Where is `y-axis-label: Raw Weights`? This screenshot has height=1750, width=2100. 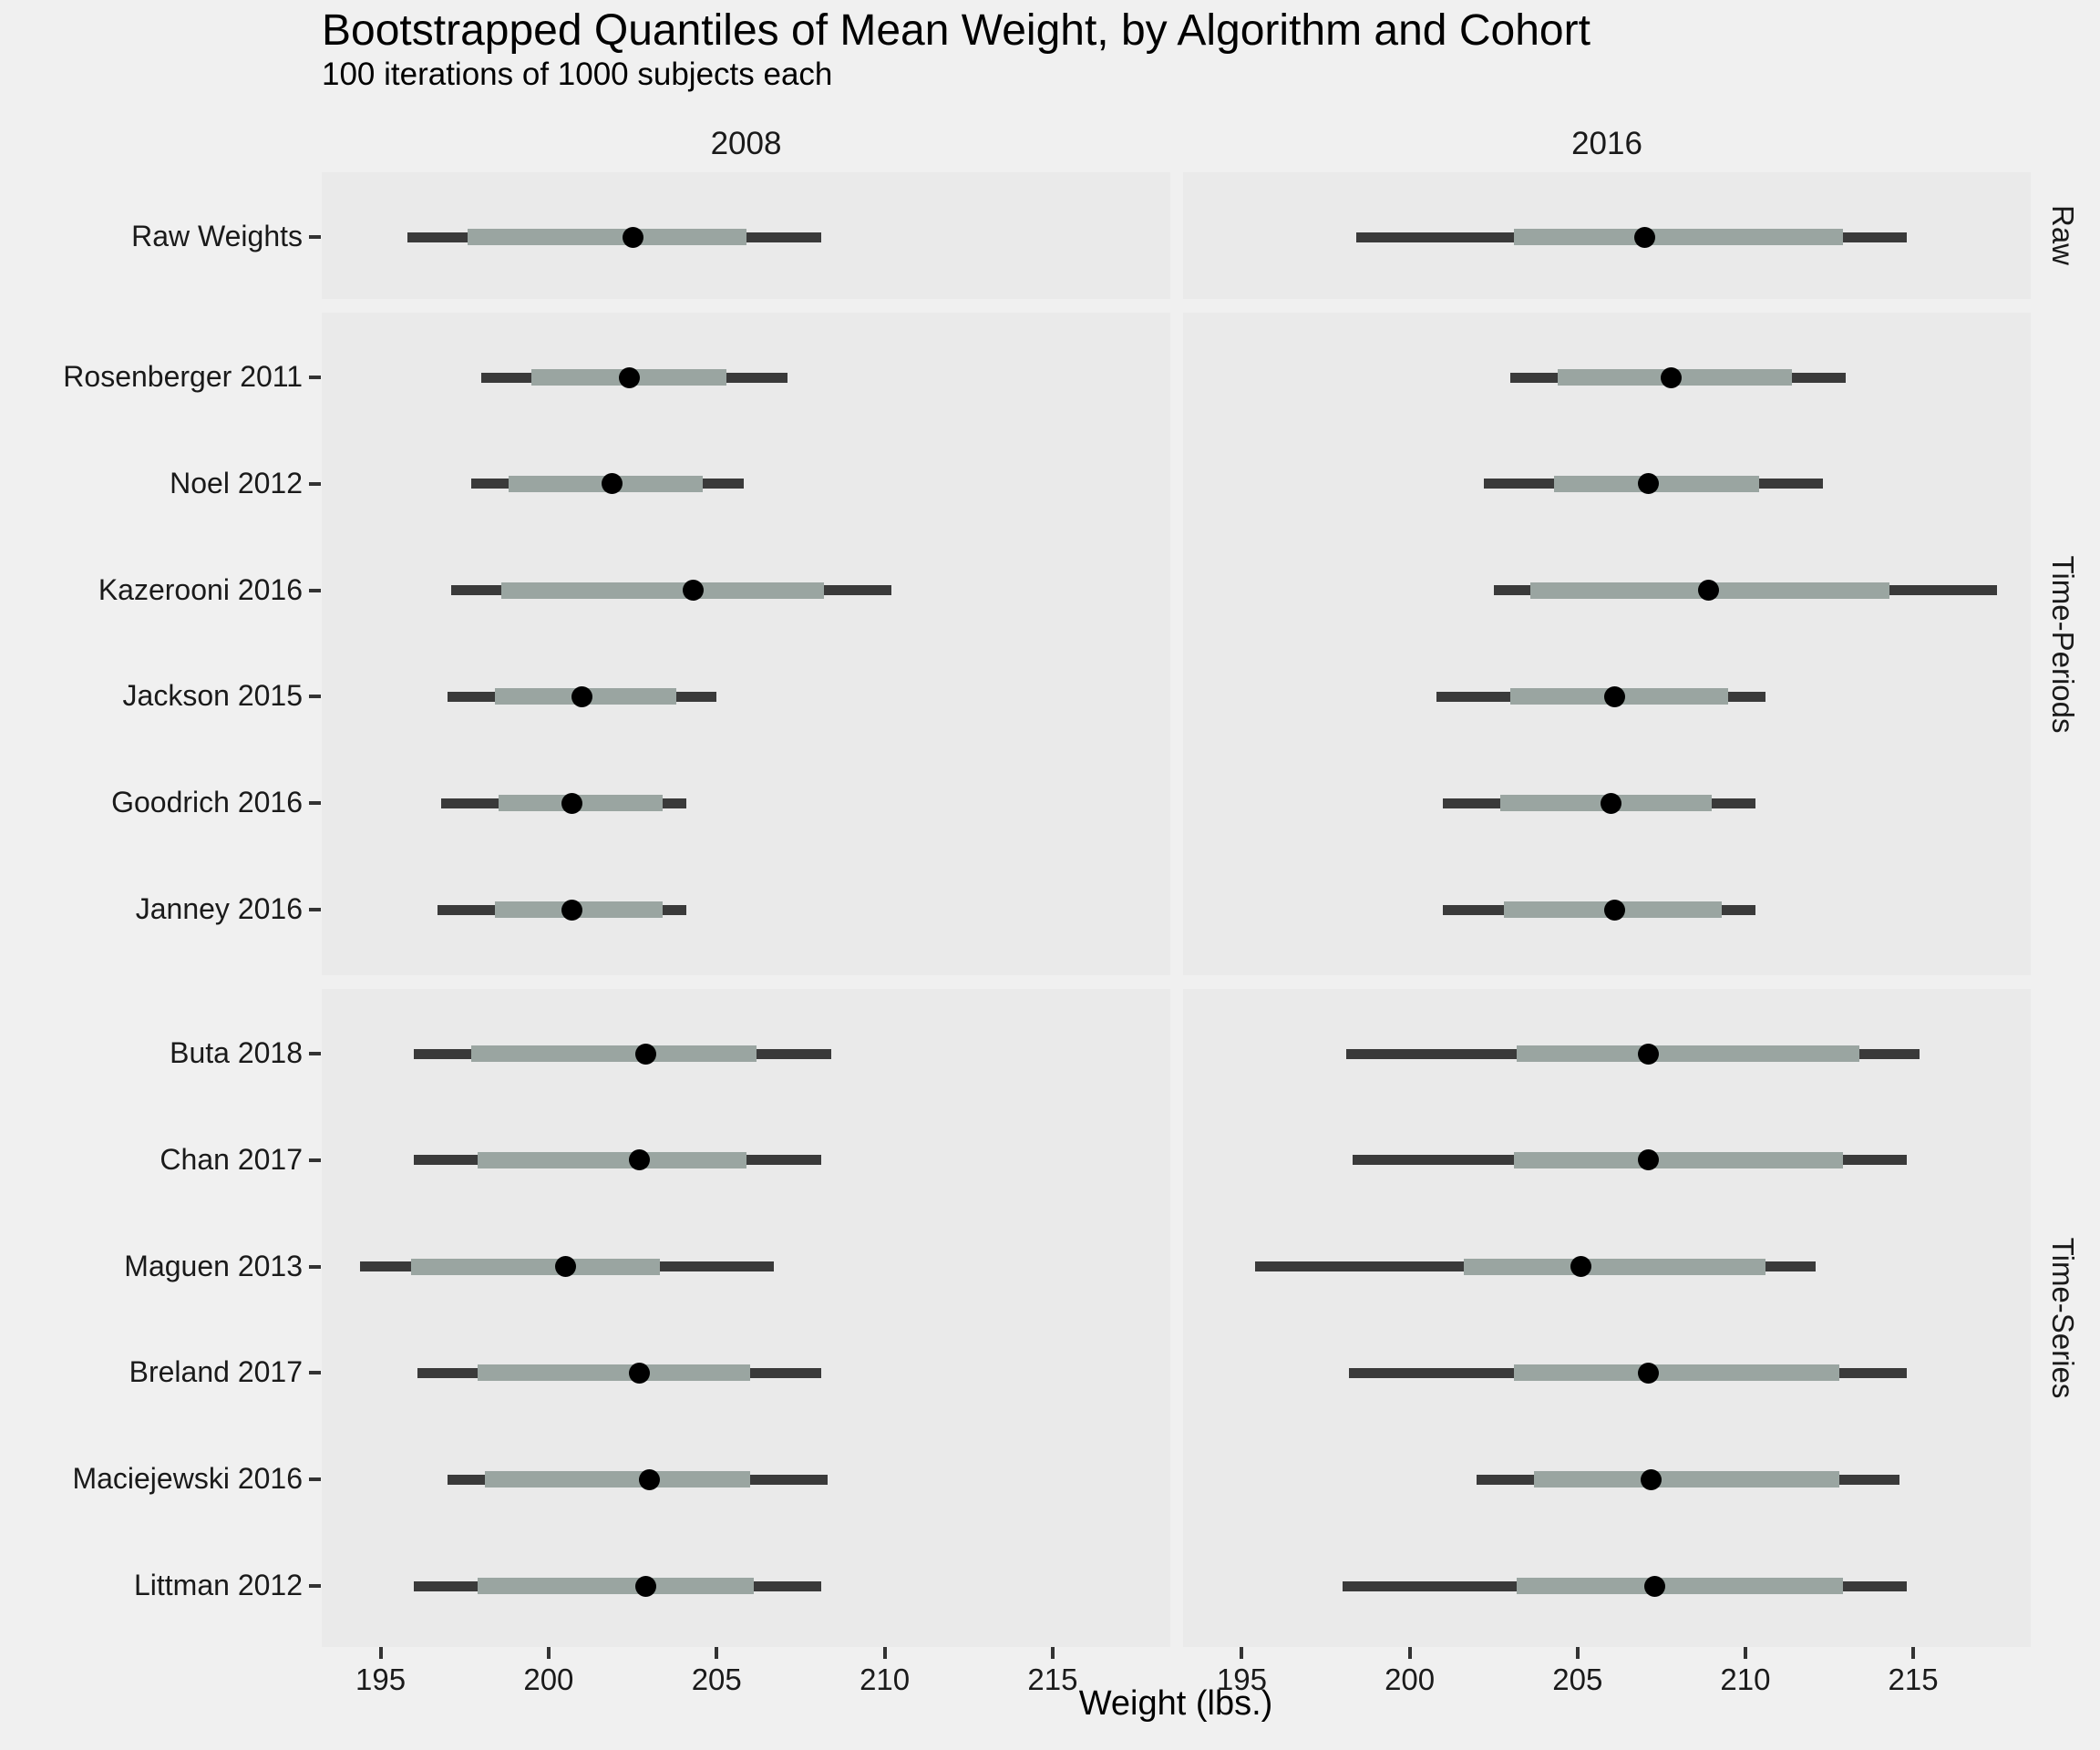 y-axis-label: Raw Weights is located at coordinates (217, 236).